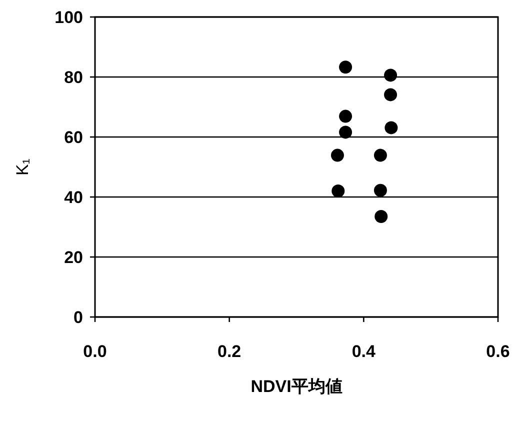  What do you see at coordinates (498, 351) in the screenshot?
I see `x-tick-label: 0.6` at bounding box center [498, 351].